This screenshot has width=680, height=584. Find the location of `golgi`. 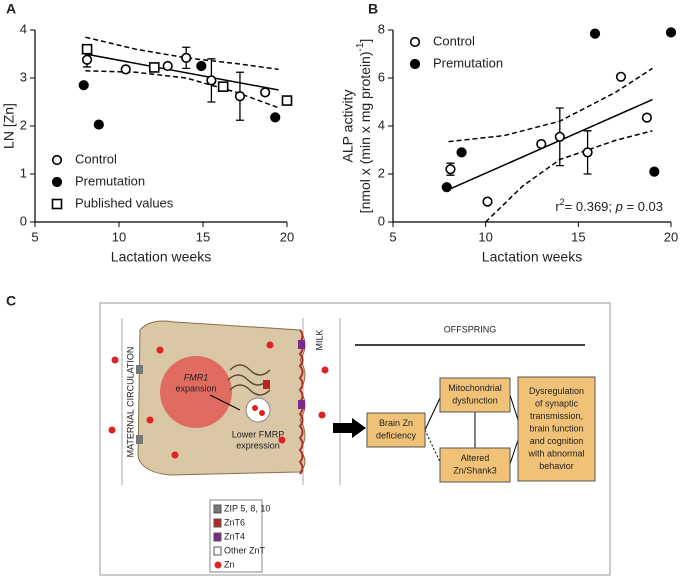

golgi is located at coordinates (249, 380).